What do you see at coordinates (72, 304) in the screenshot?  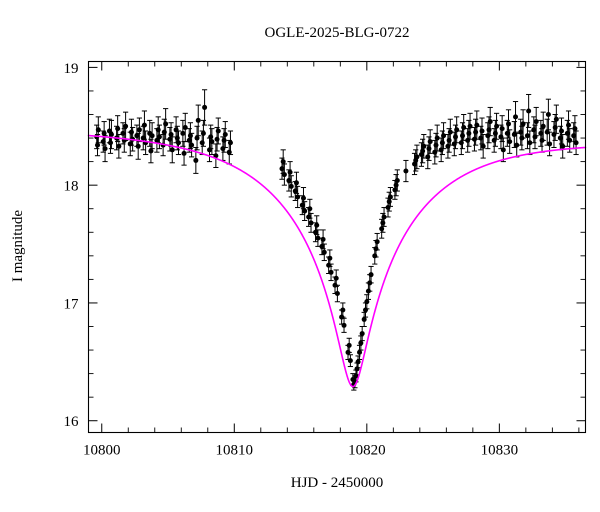 I see `y-tick-label: 17` at bounding box center [72, 304].